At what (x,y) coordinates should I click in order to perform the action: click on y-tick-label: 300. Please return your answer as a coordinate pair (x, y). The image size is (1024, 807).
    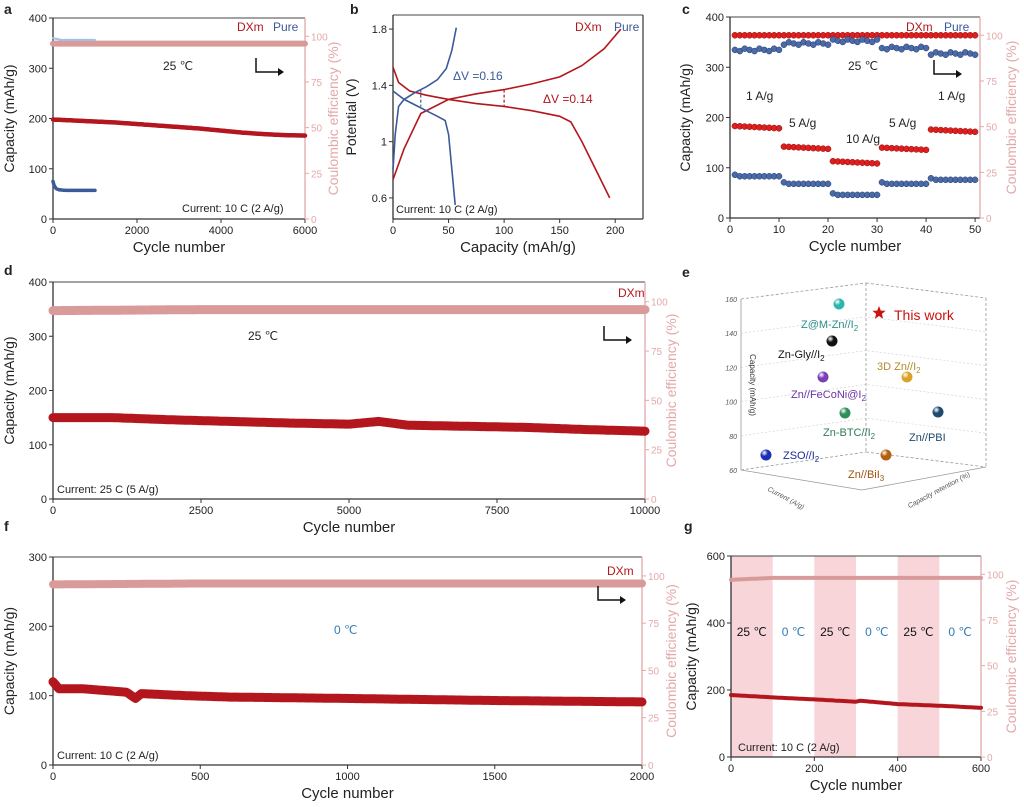
    Looking at the image, I should click on (38, 558).